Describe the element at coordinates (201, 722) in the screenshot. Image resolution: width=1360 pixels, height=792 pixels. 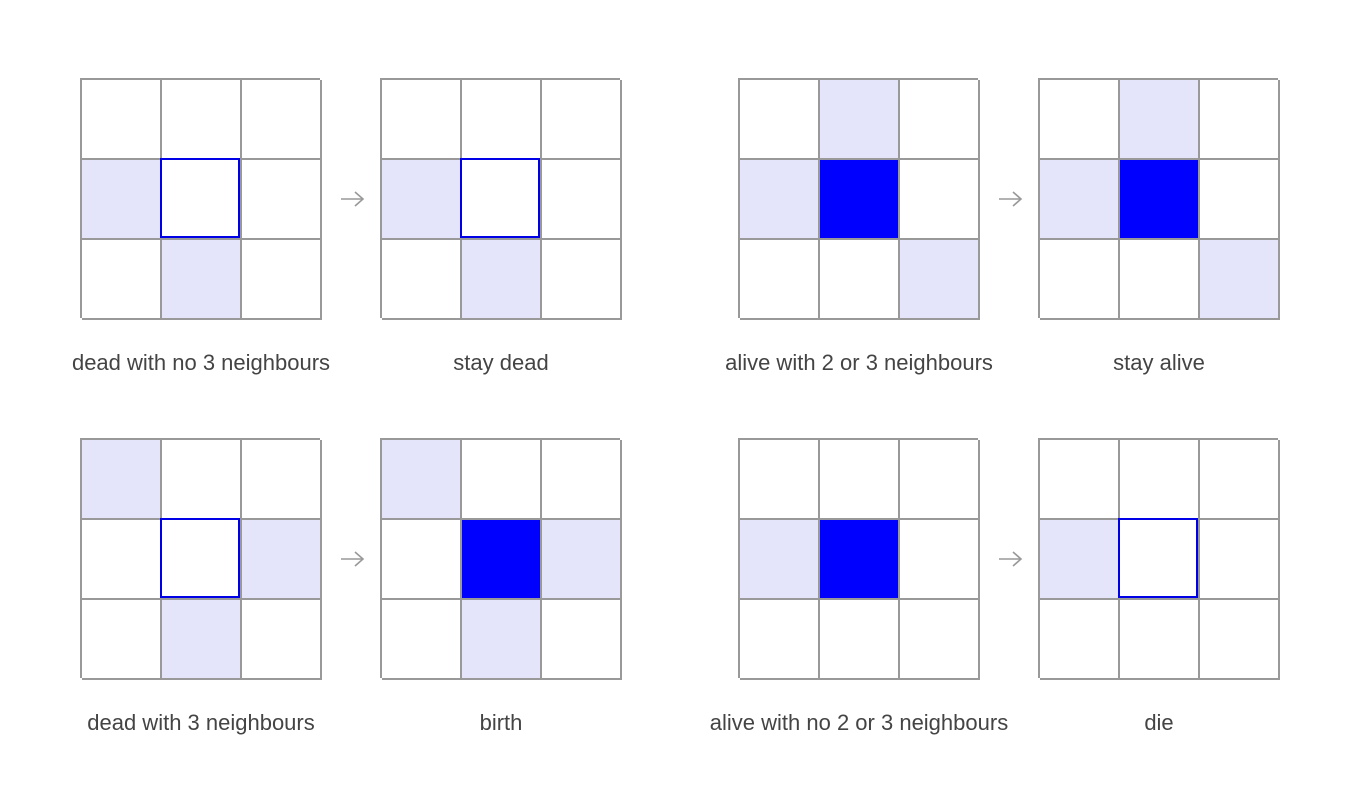
I see `rule-before-label: dead with 3 neighbours` at that location.